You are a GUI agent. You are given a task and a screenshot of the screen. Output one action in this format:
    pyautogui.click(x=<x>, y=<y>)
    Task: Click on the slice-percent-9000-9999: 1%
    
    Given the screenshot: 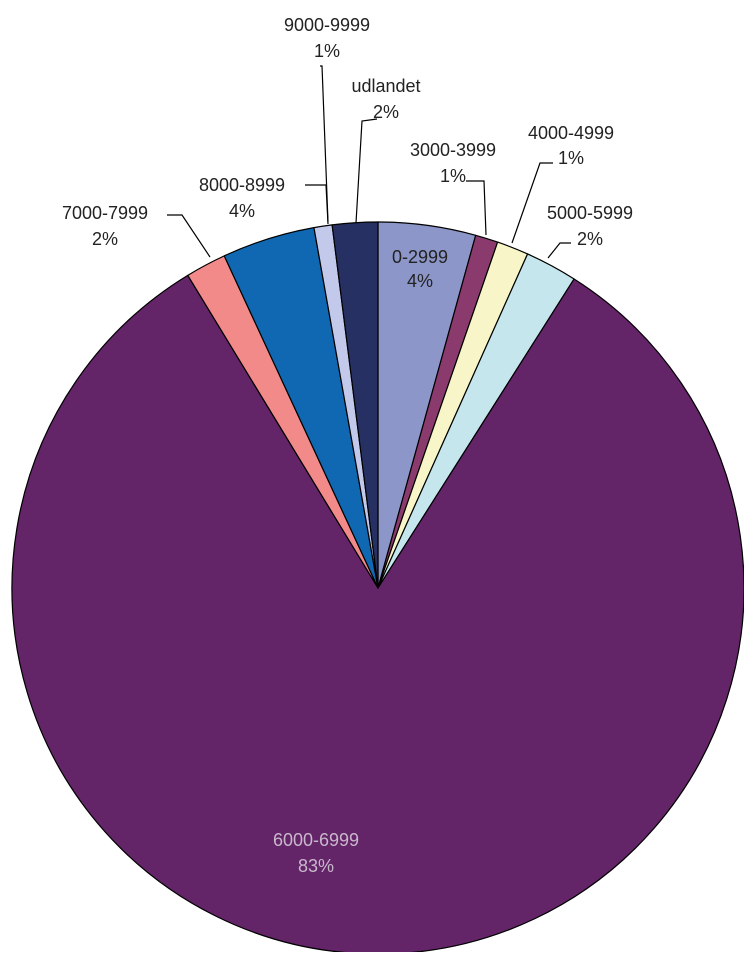 What is the action you would take?
    pyautogui.click(x=327, y=51)
    